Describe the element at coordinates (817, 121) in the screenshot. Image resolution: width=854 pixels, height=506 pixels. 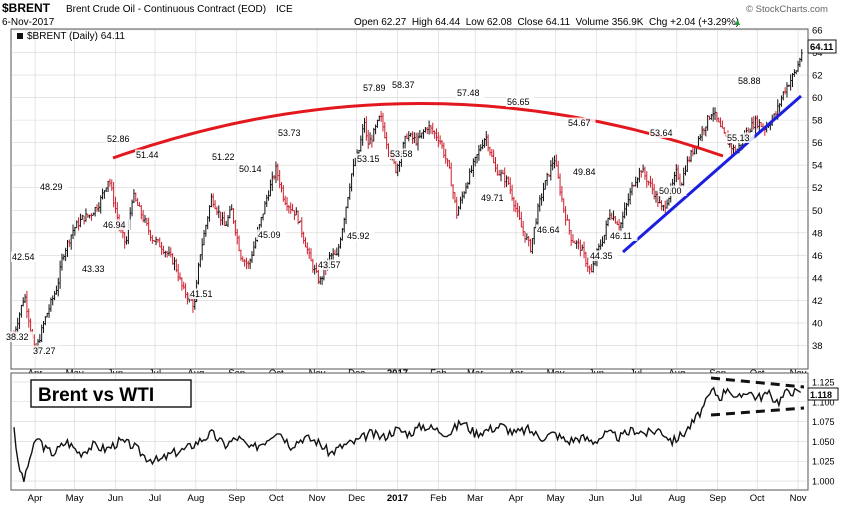
I see `y-tick-label: 58` at that location.